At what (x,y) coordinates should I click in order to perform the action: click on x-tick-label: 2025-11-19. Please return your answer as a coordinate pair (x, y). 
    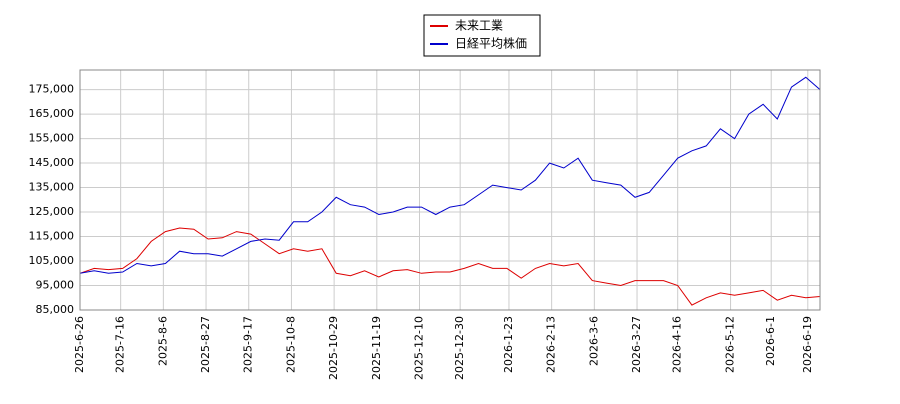
    Looking at the image, I should click on (376, 348).